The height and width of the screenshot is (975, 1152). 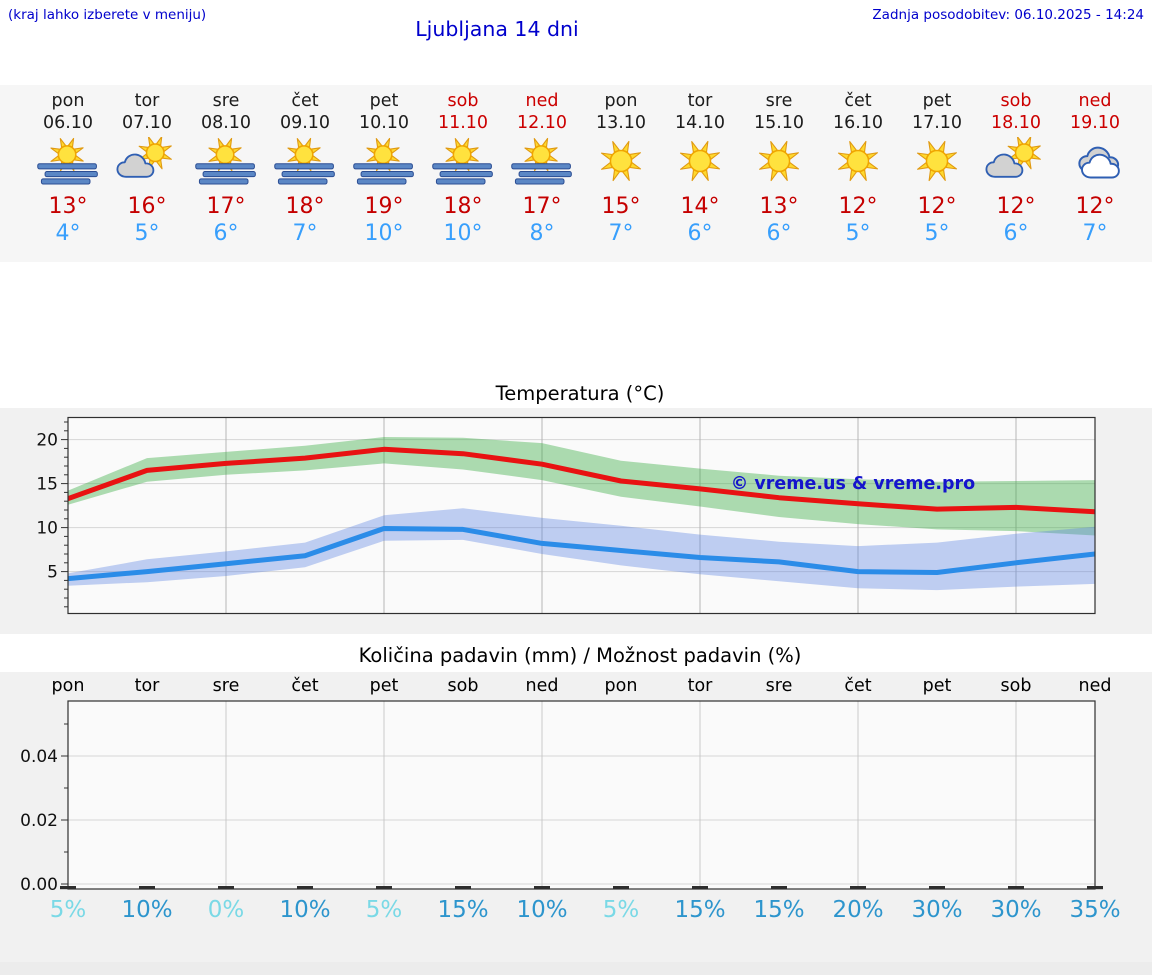 I want to click on day-cell: ned 19.10 12° 7°, so click(x=1095, y=166).